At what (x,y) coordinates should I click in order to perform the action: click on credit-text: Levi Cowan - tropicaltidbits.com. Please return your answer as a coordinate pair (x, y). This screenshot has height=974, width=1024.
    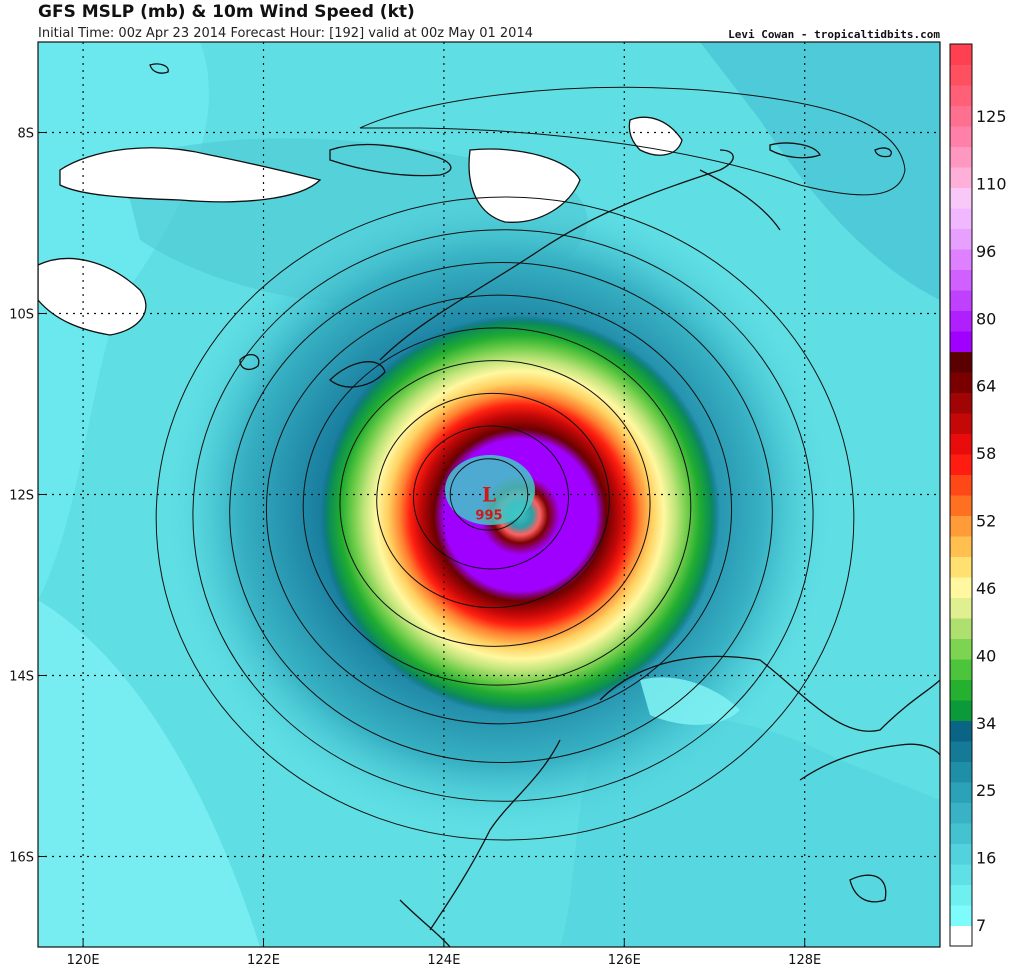
    Looking at the image, I should click on (834, 34).